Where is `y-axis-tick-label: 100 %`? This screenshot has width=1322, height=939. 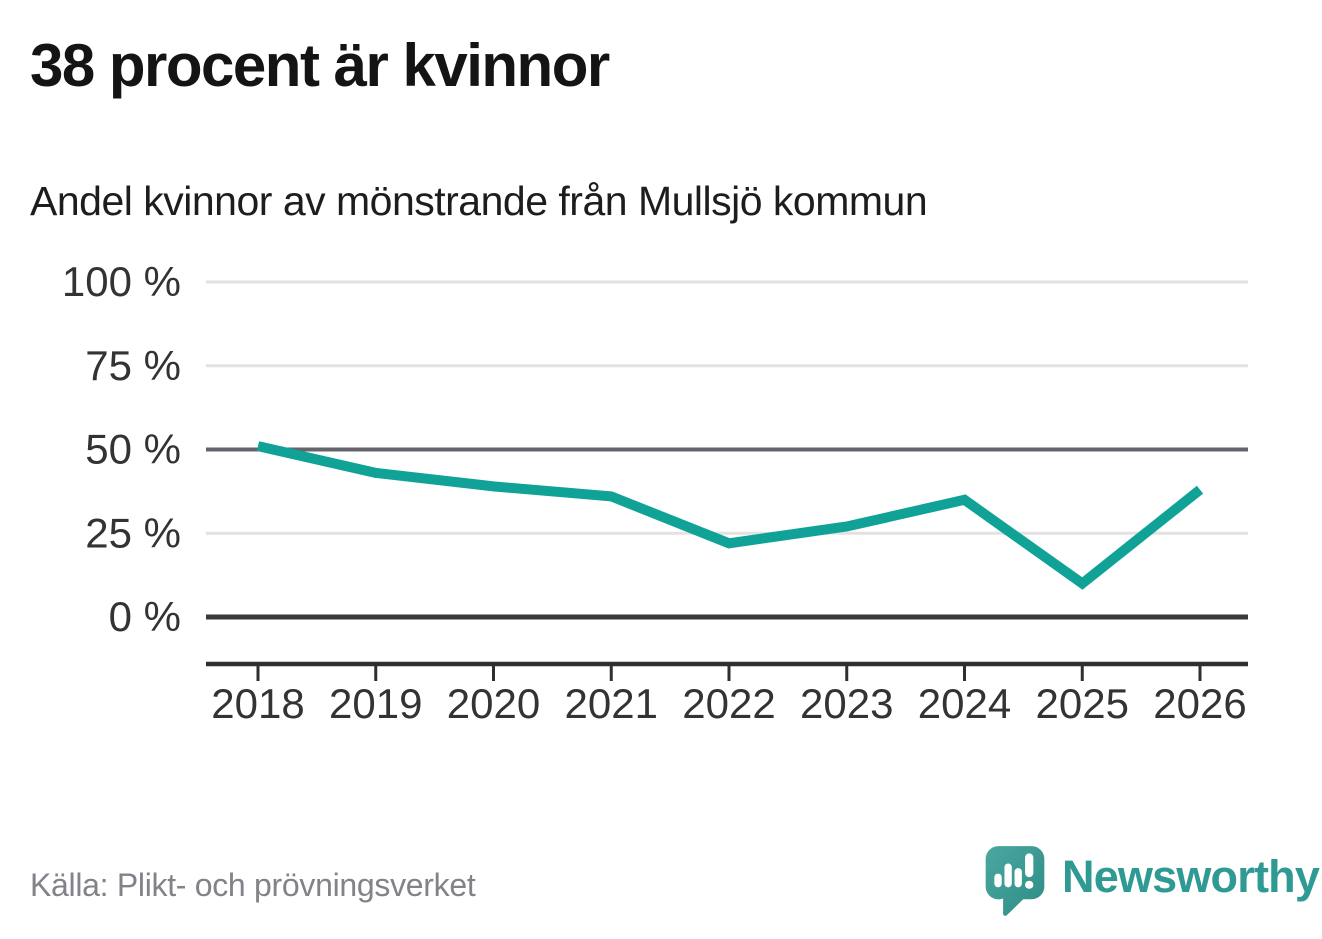
y-axis-tick-label: 100 % is located at coordinates (121, 281).